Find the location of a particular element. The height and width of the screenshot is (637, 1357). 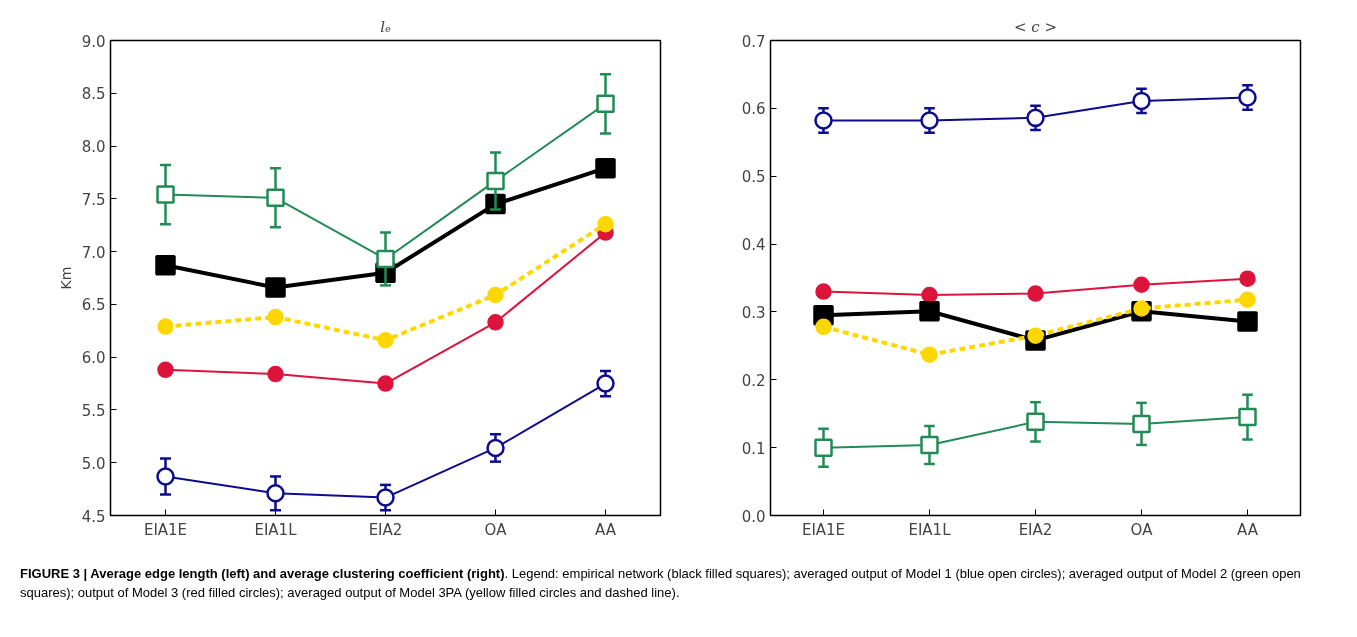

y-tick-label: 8.0 is located at coordinates (93, 147).